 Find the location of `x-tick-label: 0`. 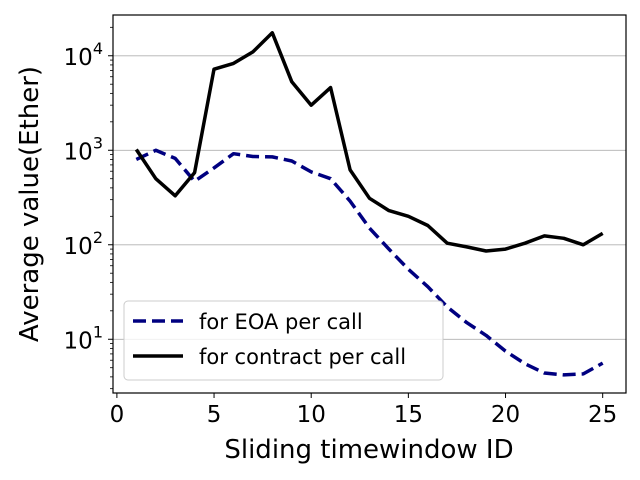

x-tick-label: 0 is located at coordinates (117, 415).